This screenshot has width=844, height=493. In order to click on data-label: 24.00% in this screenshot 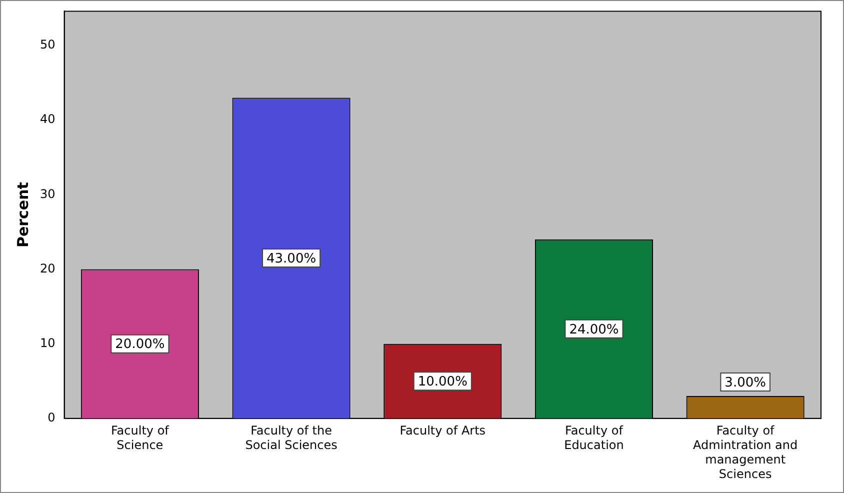, I will do `click(594, 330)`.